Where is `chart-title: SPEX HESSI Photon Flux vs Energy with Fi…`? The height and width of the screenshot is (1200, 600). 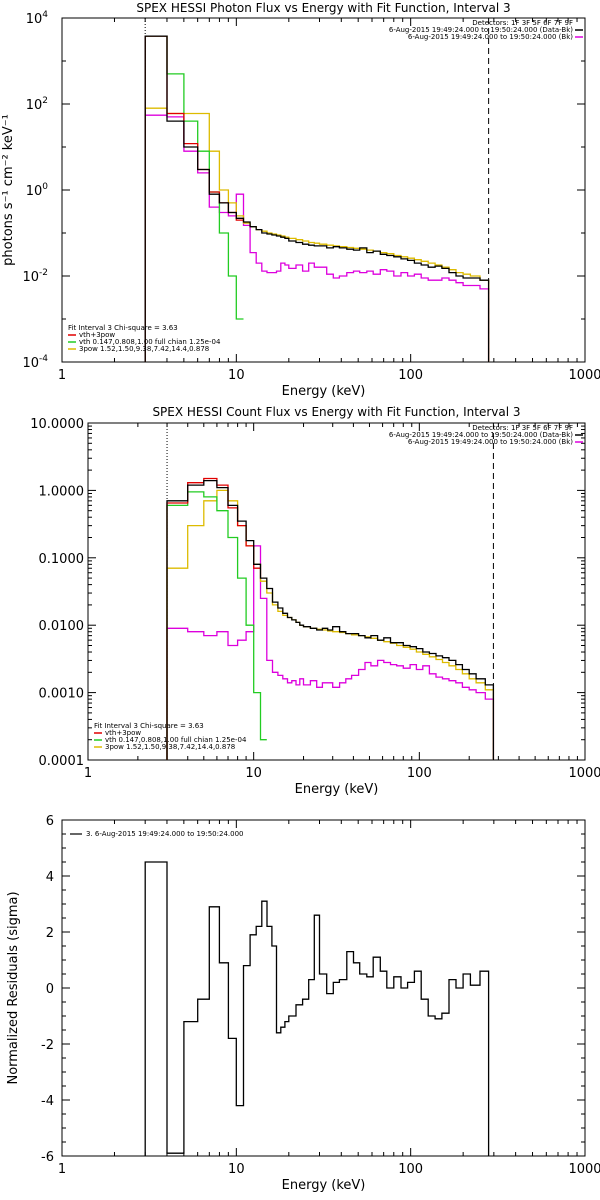
chart-title: SPEX HESSI Photon Flux vs Energy with Fi… is located at coordinates (323, 8).